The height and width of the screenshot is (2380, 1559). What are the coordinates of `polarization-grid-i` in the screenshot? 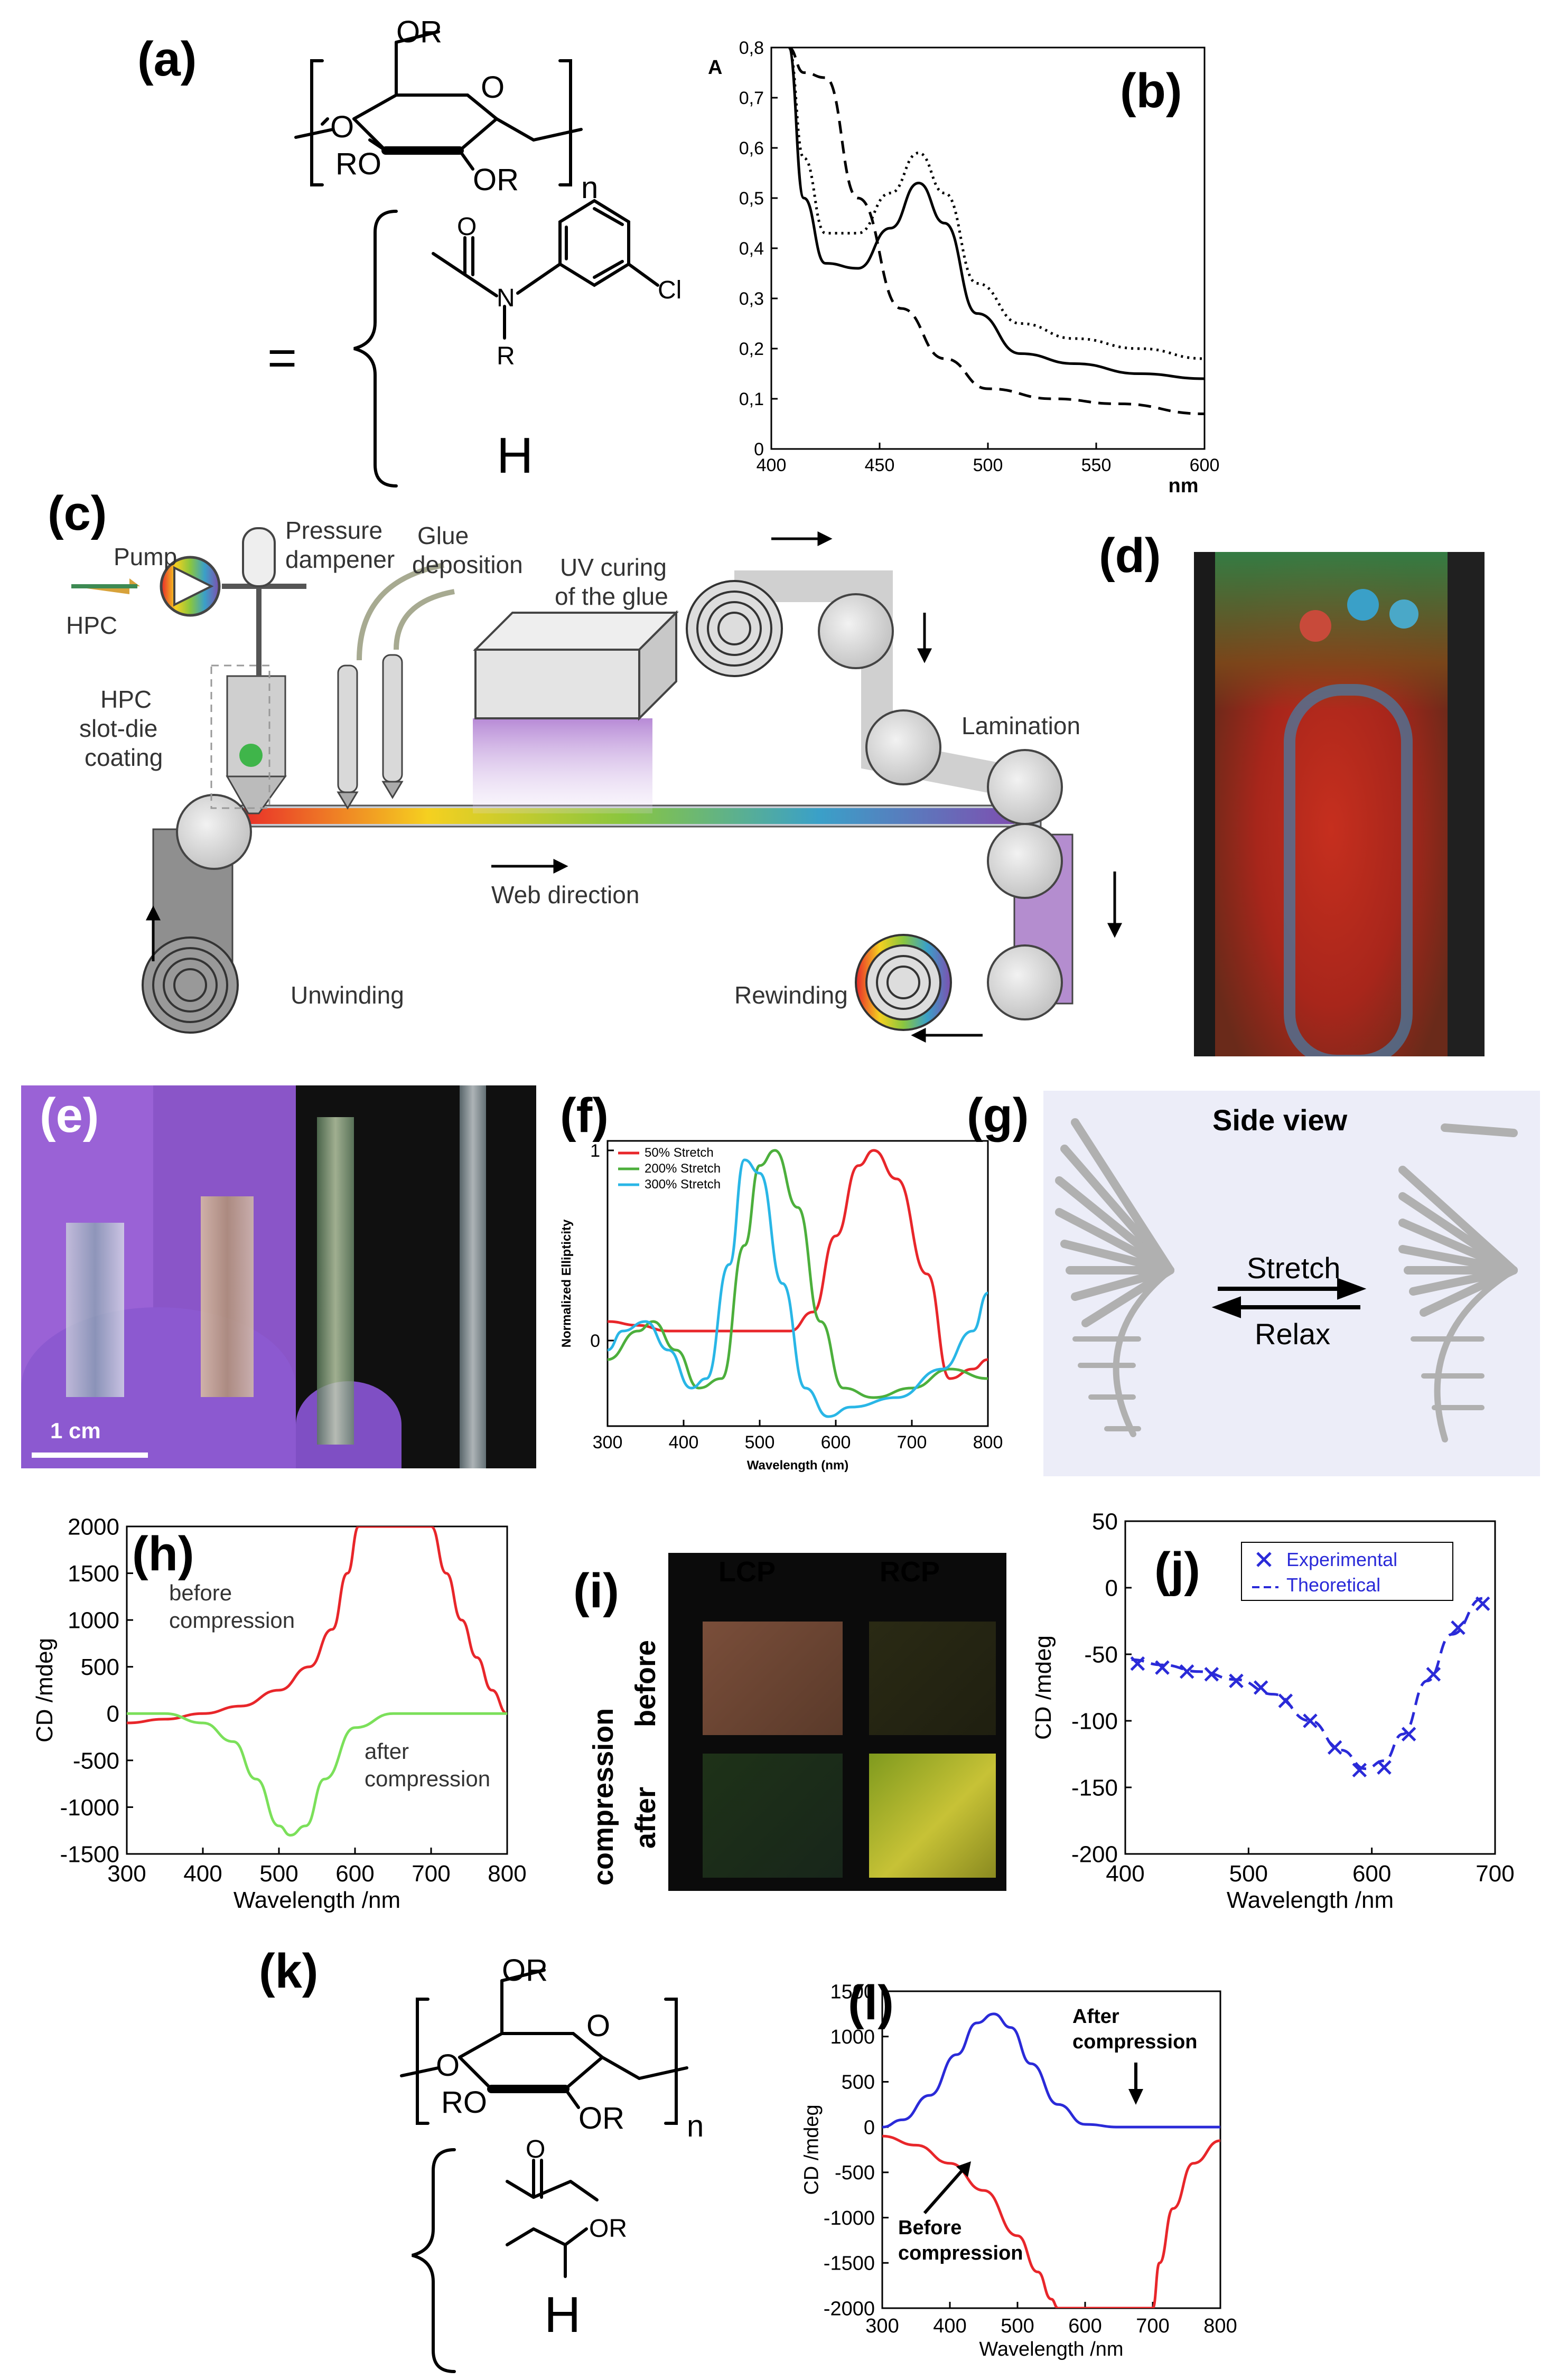 It's located at (837, 1722).